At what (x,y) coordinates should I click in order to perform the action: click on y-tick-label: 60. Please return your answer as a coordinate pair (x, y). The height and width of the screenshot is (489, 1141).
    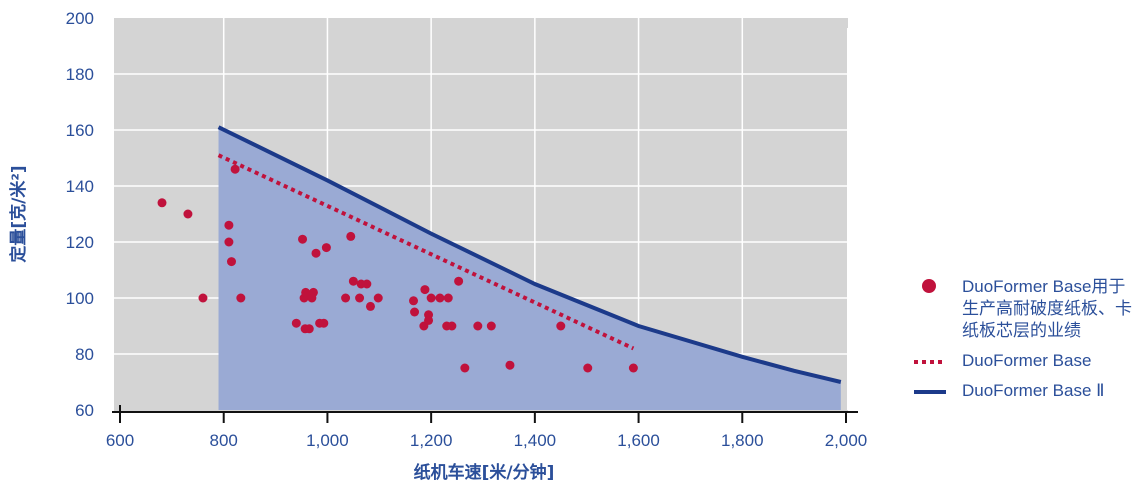
    Looking at the image, I should click on (84, 410).